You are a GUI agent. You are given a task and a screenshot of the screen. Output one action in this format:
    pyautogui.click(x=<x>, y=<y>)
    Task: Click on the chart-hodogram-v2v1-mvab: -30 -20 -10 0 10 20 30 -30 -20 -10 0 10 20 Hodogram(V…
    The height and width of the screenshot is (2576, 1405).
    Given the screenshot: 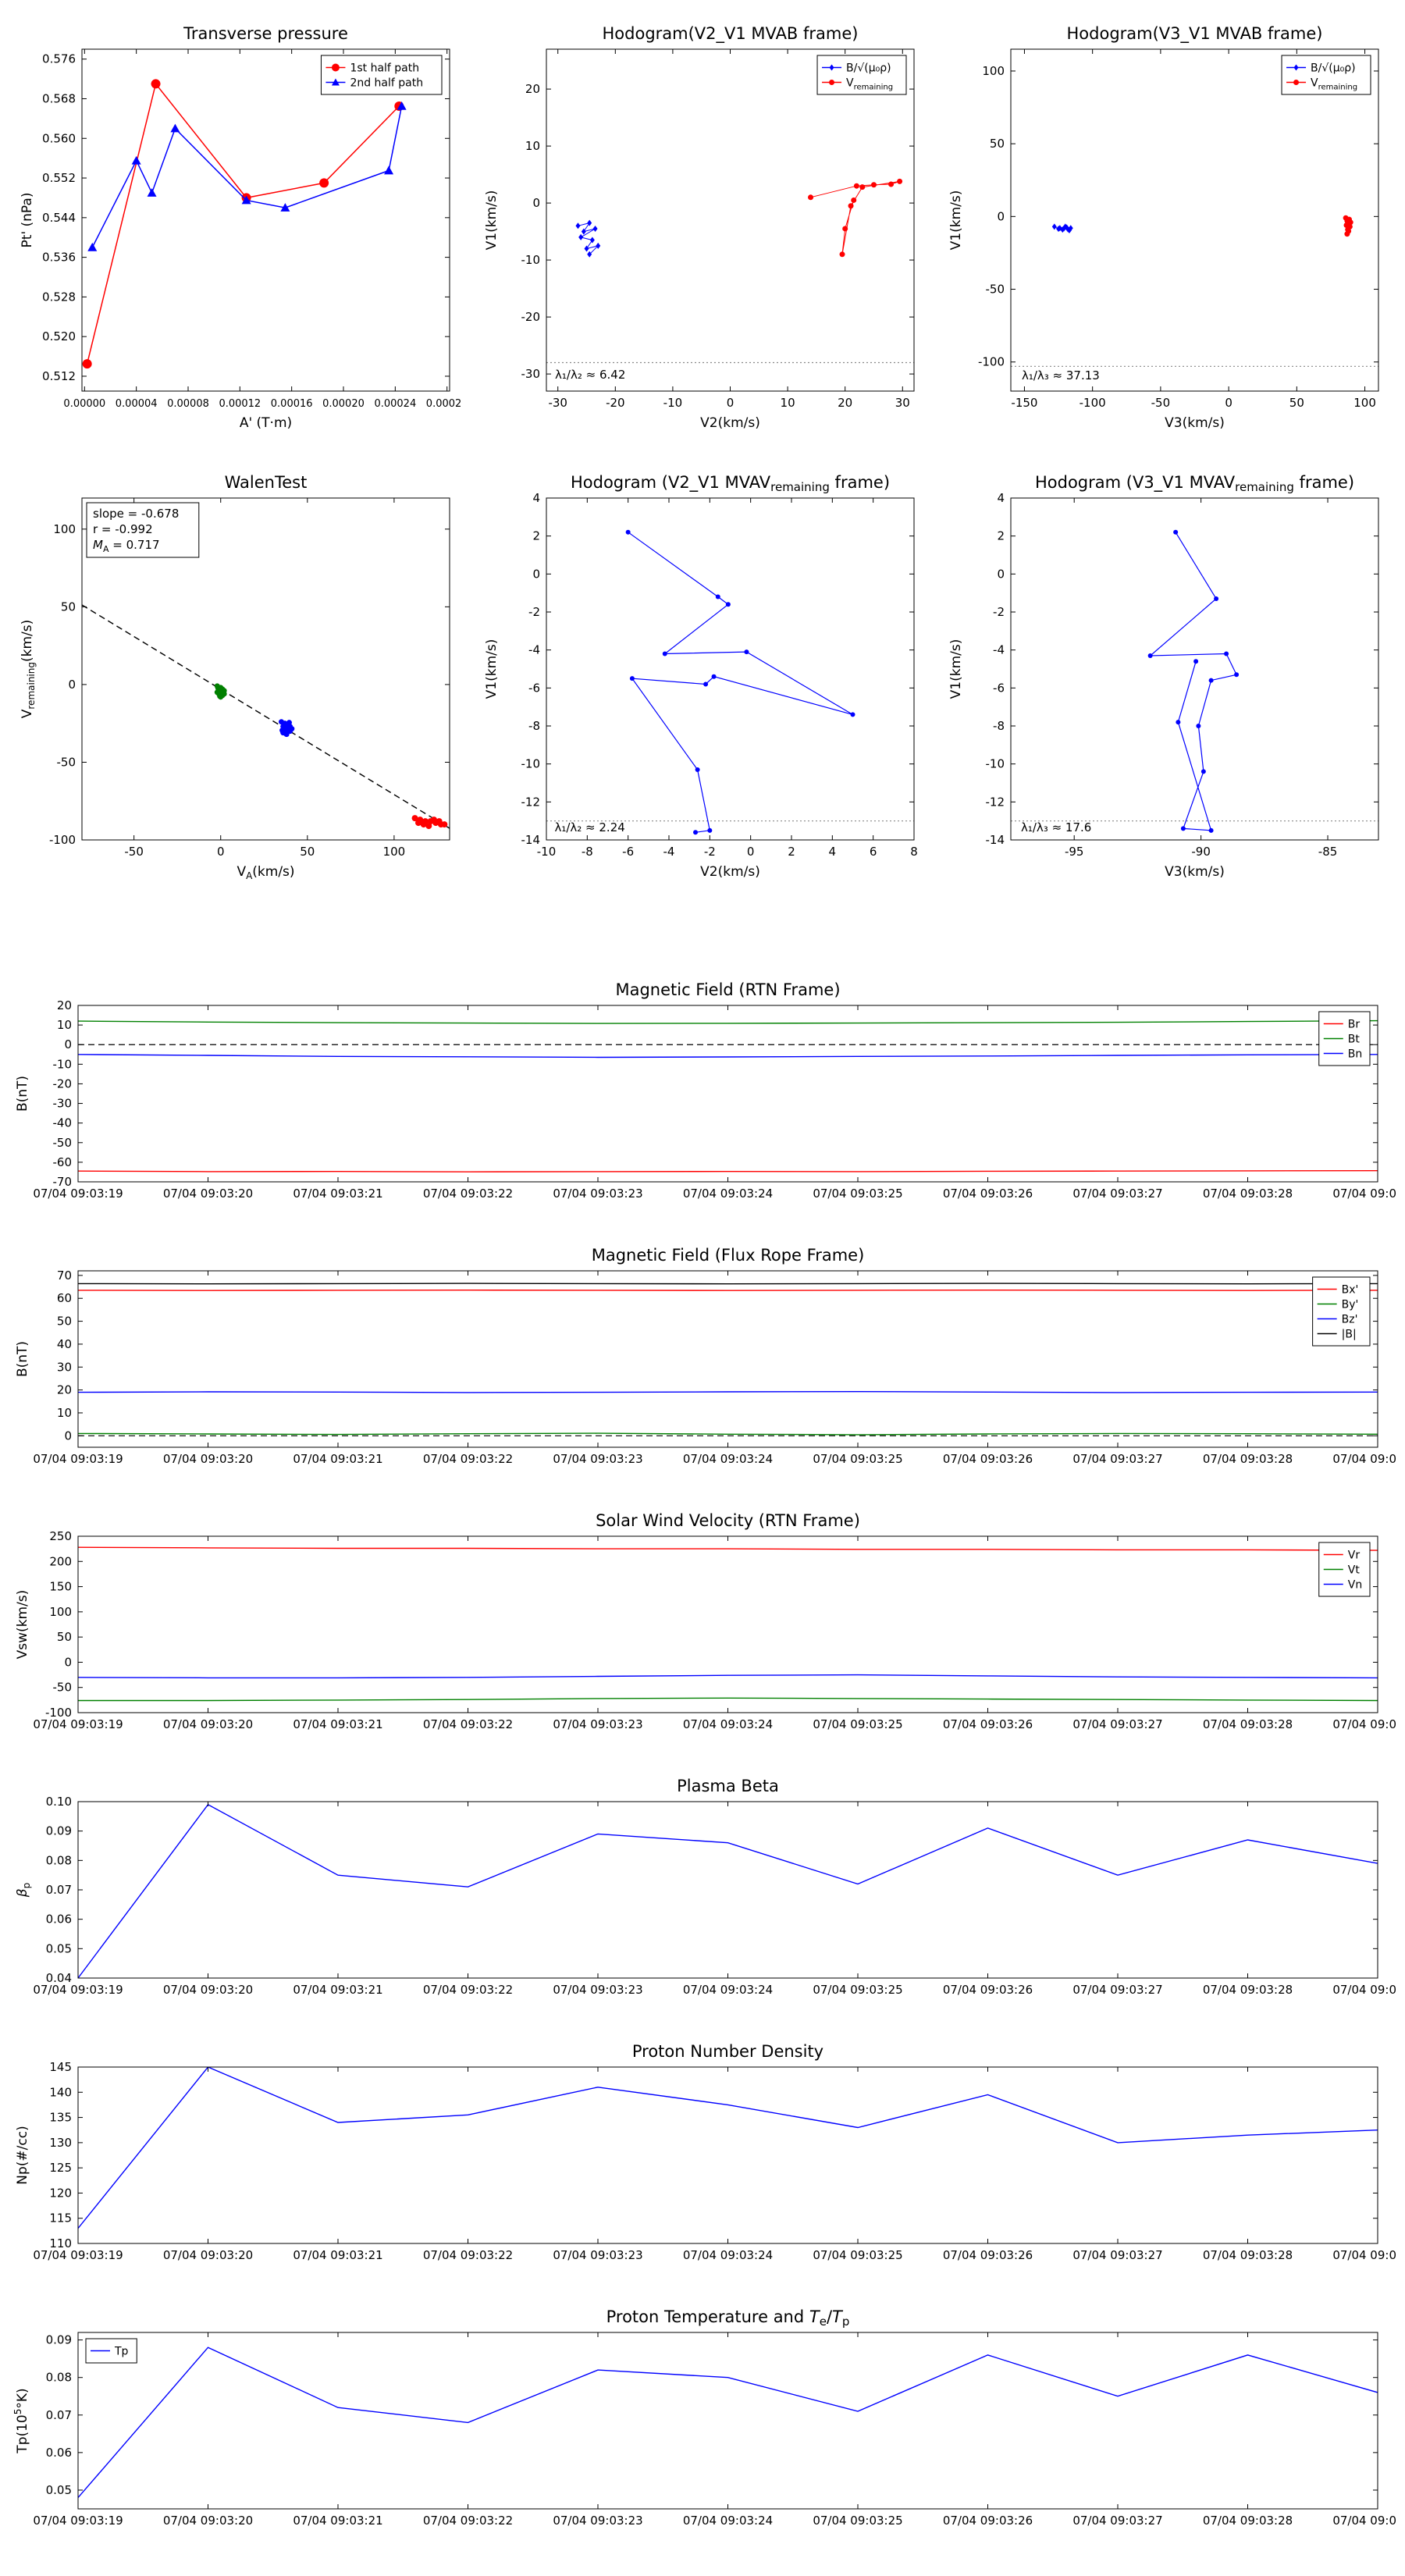 What is the action you would take?
    pyautogui.click(x=698, y=226)
    